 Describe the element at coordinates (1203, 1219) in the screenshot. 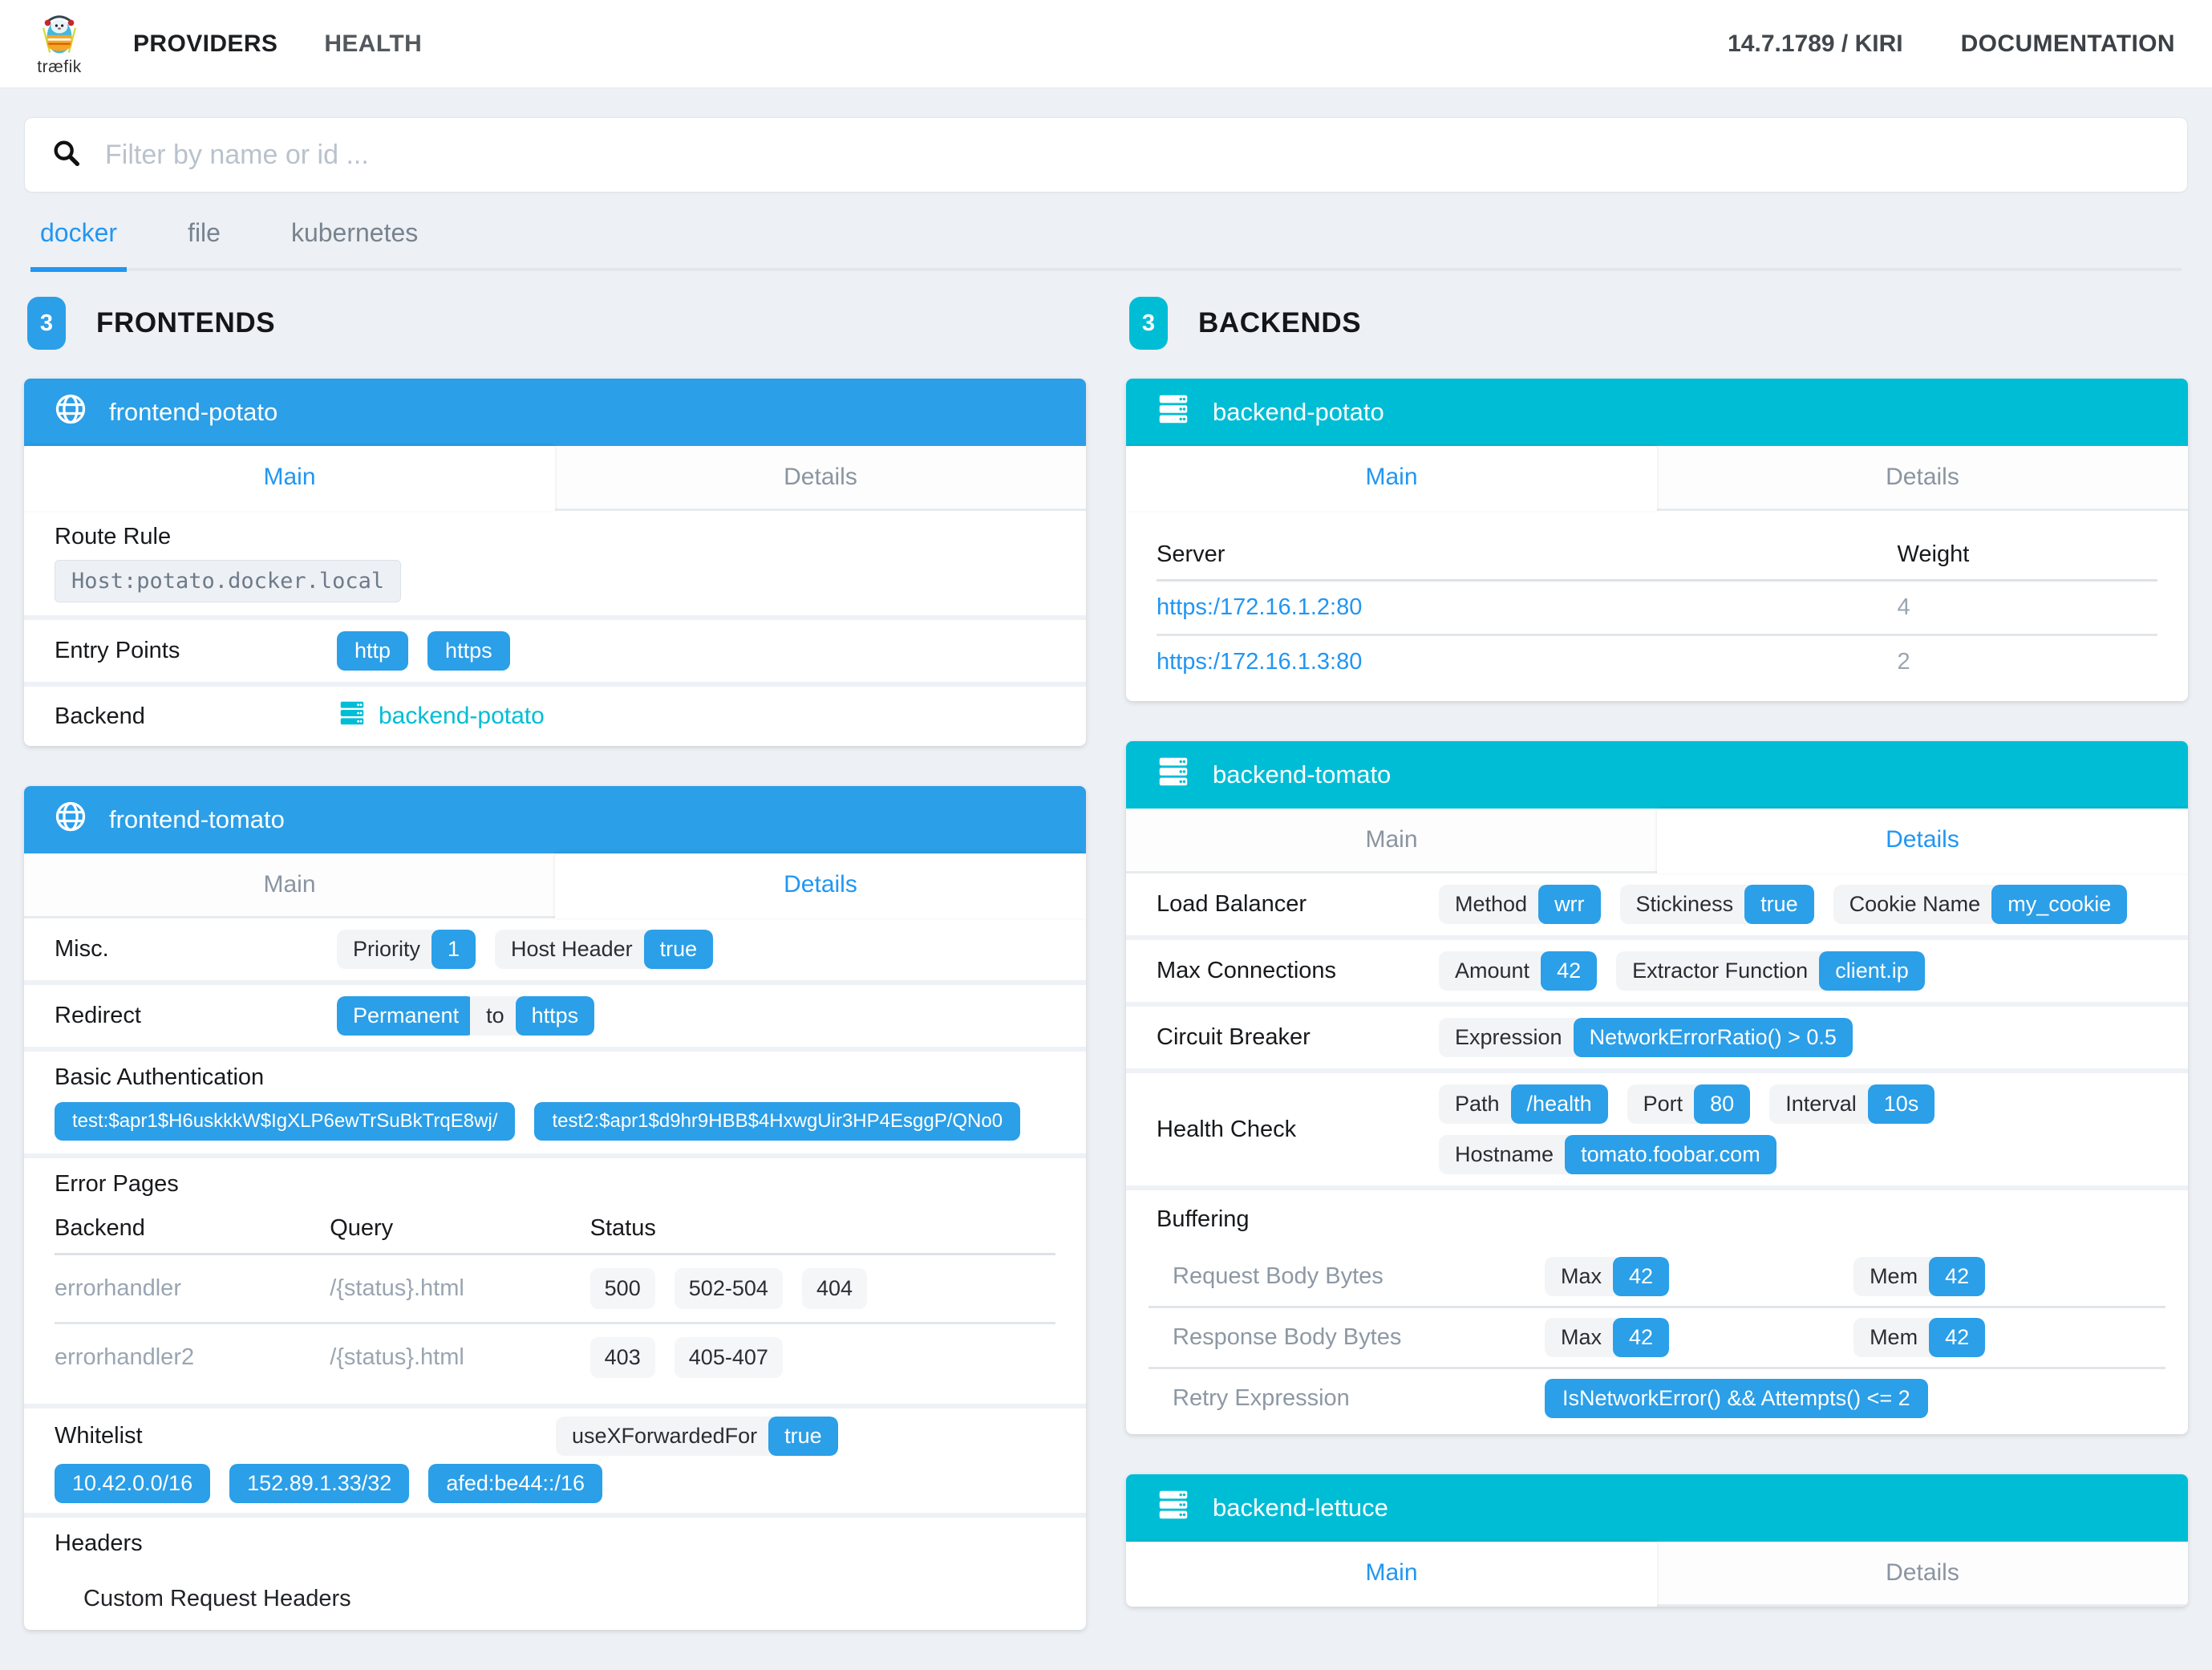

I see `buffering-label: Buffering` at that location.